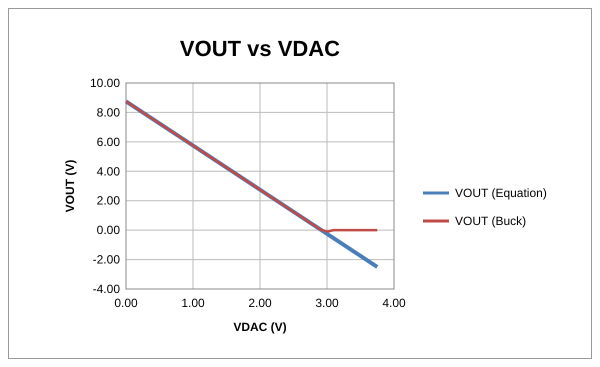 This screenshot has height=367, width=600. I want to click on y-tick-label: 0.00, so click(108, 230).